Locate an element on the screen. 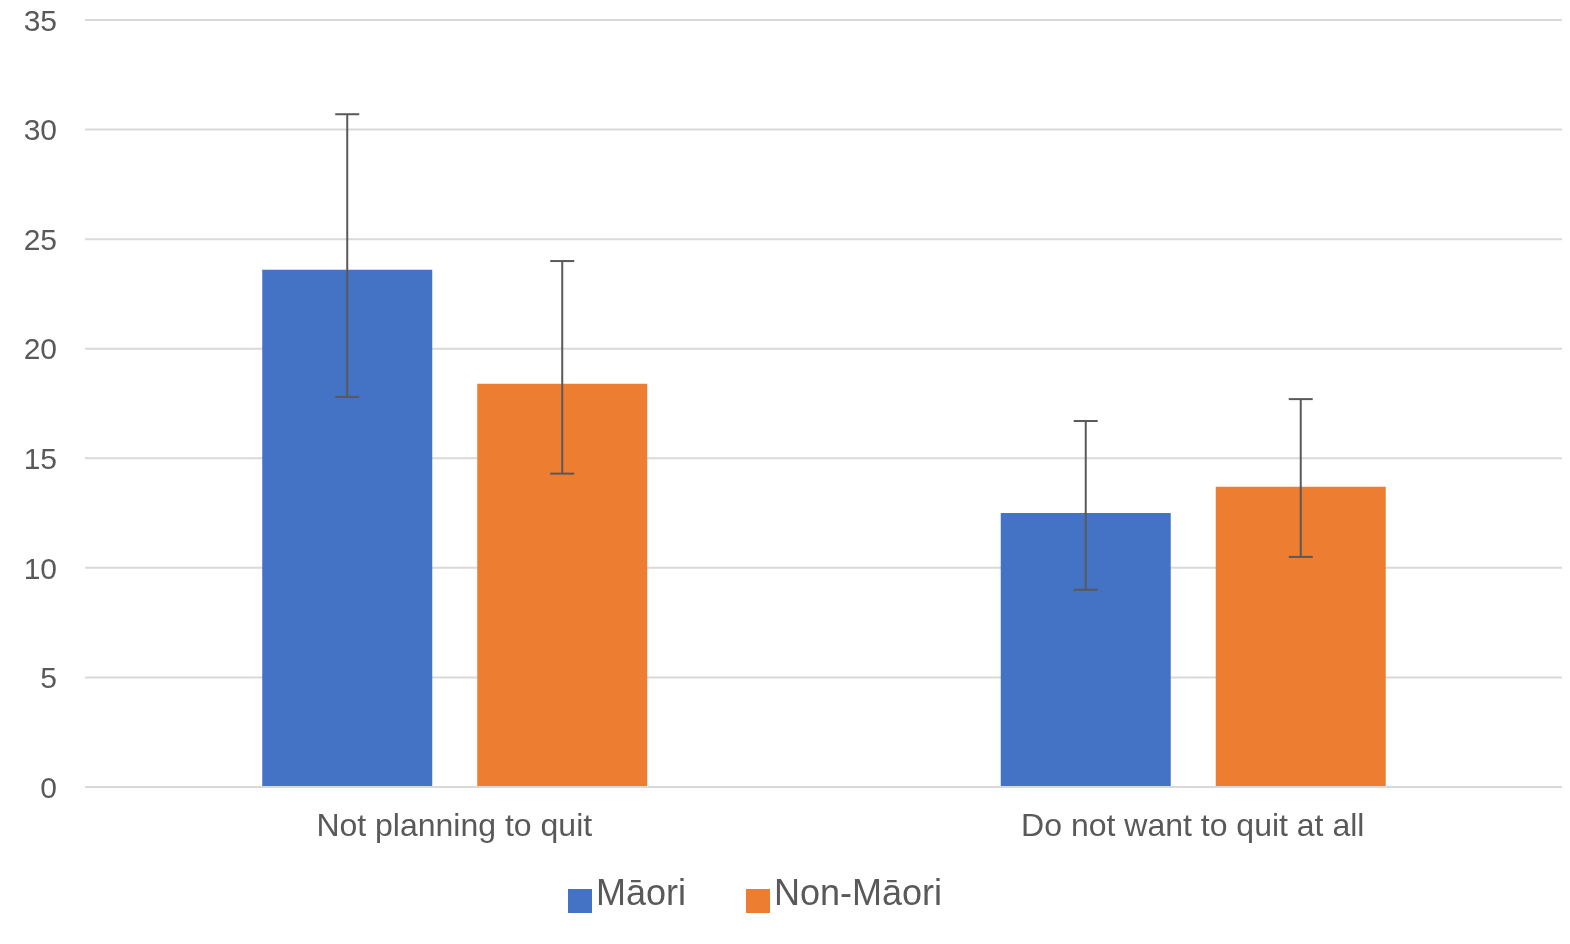 Image resolution: width=1570 pixels, height=944 pixels. y-tick-label: 30 is located at coordinates (40, 130).